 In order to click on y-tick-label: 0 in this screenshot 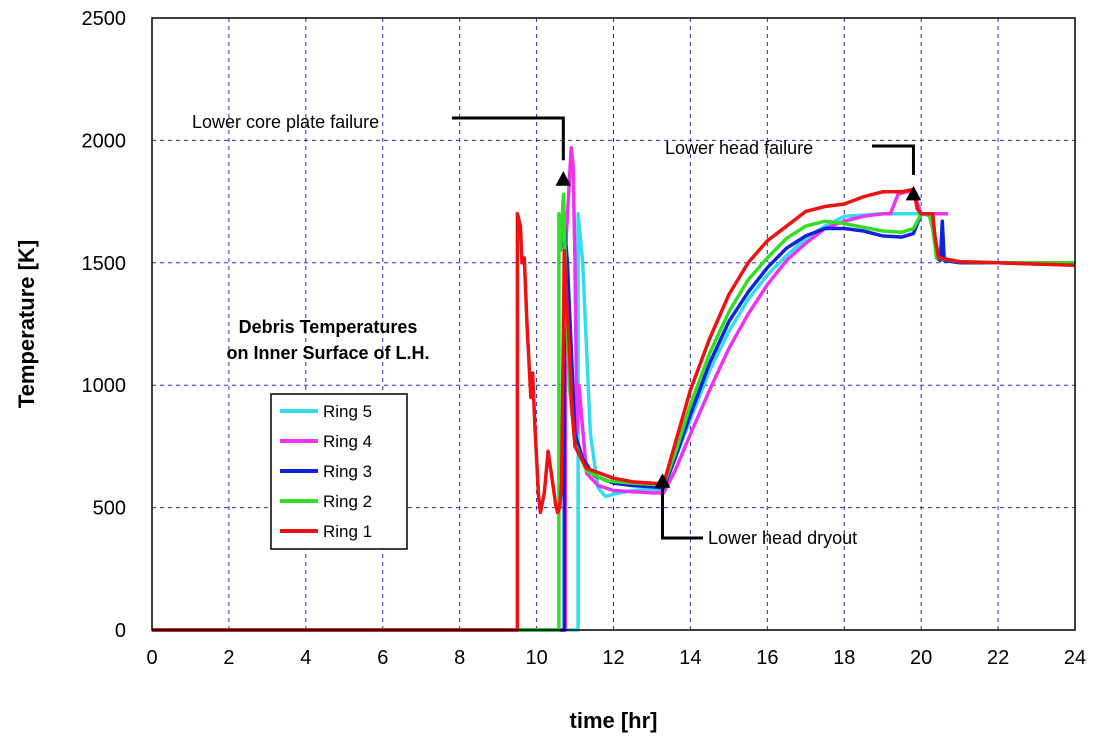, I will do `click(120, 631)`.